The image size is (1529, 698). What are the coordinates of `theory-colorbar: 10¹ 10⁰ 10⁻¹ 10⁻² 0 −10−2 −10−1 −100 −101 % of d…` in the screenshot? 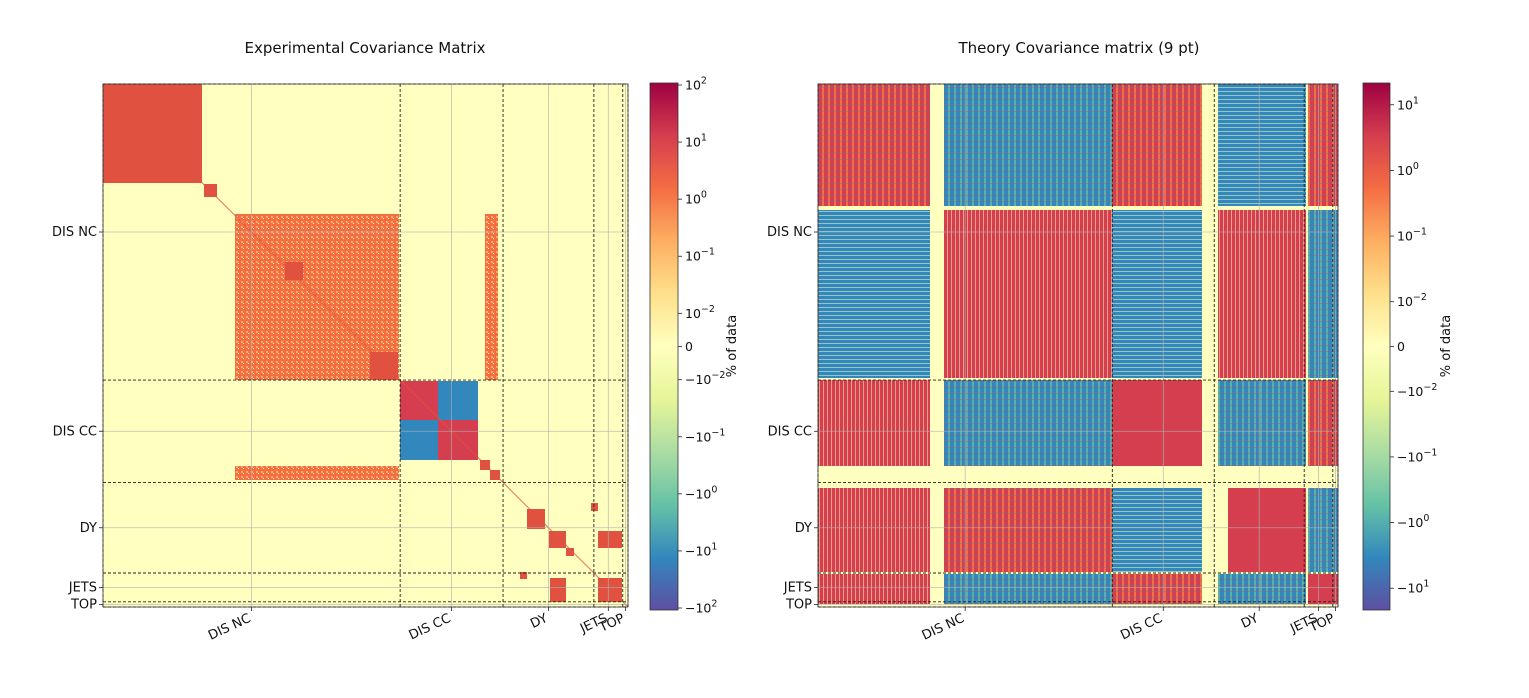 It's located at (1408, 346).